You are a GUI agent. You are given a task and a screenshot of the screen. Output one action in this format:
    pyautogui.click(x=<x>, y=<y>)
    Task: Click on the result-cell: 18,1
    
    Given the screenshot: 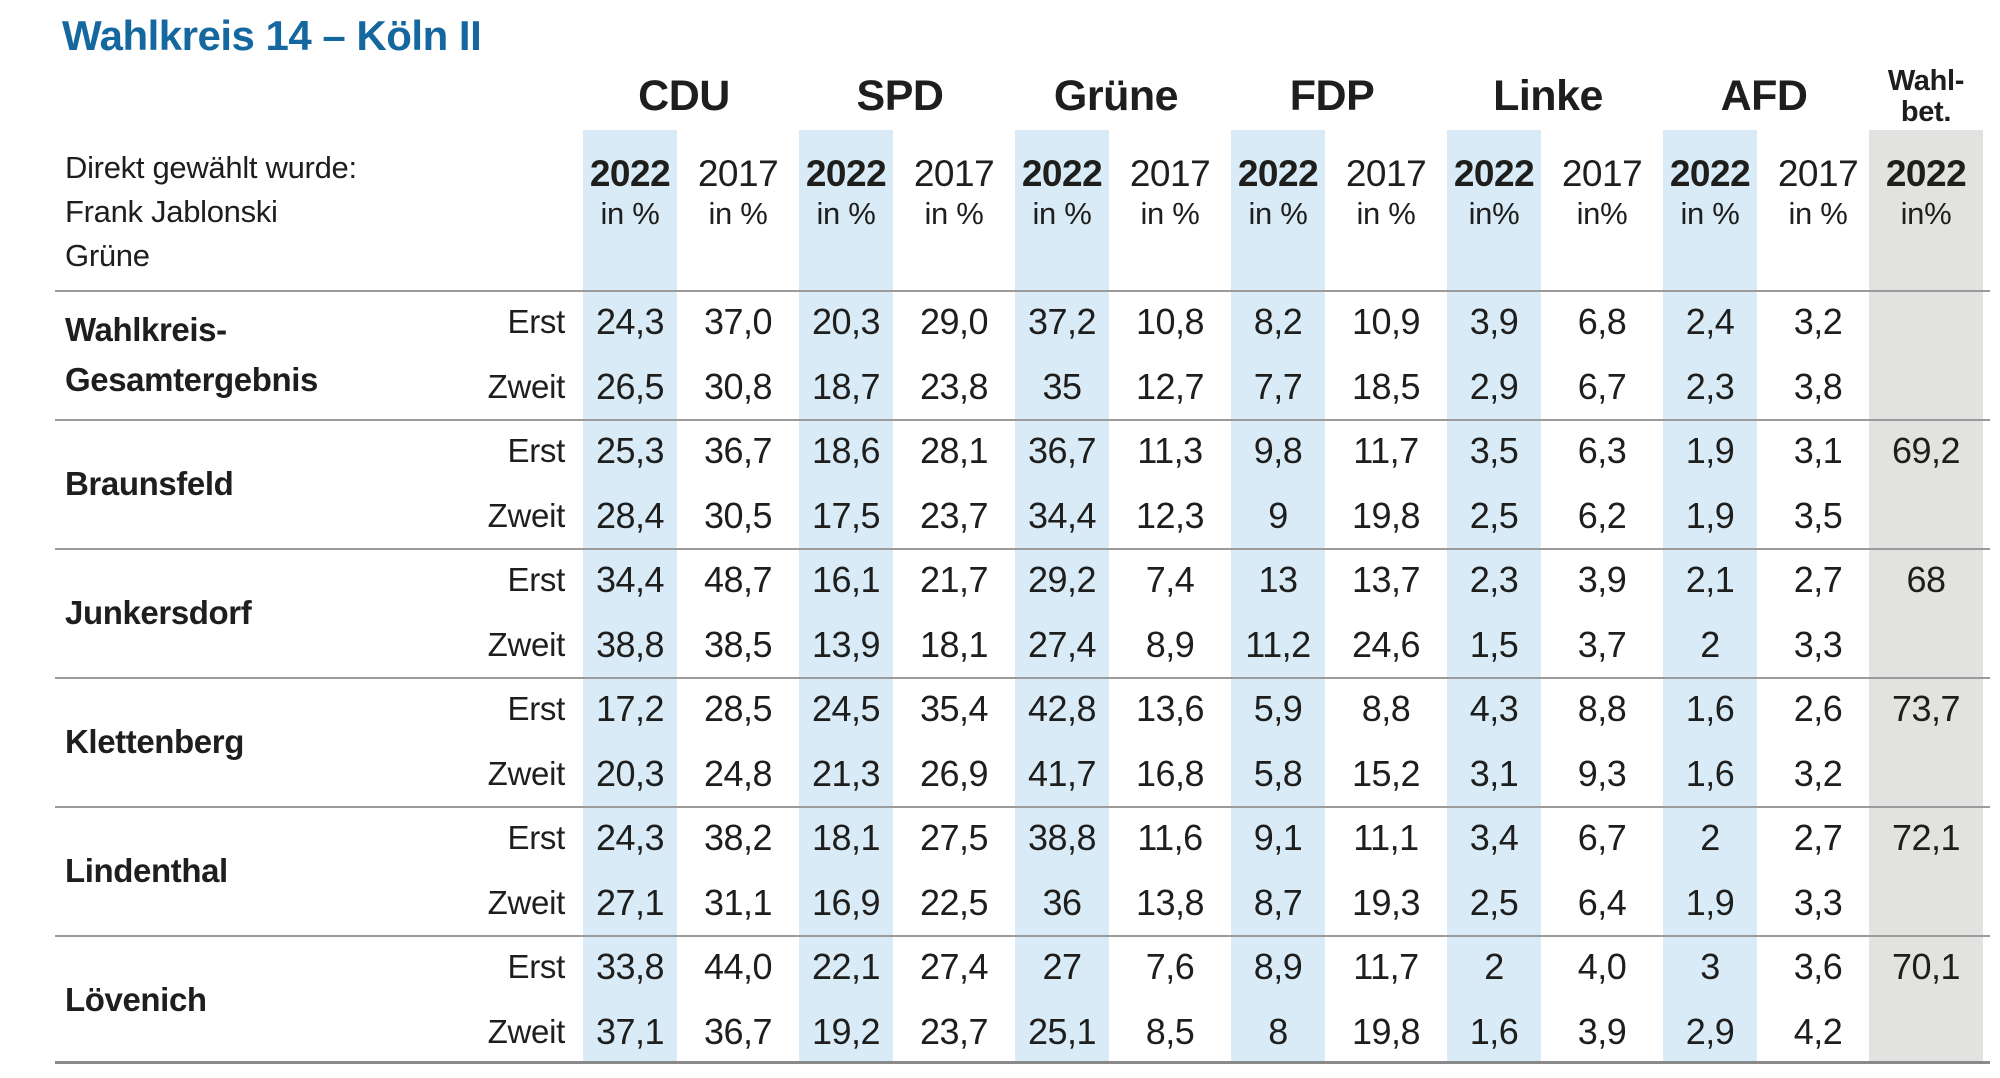 What is the action you would take?
    pyautogui.click(x=954, y=644)
    